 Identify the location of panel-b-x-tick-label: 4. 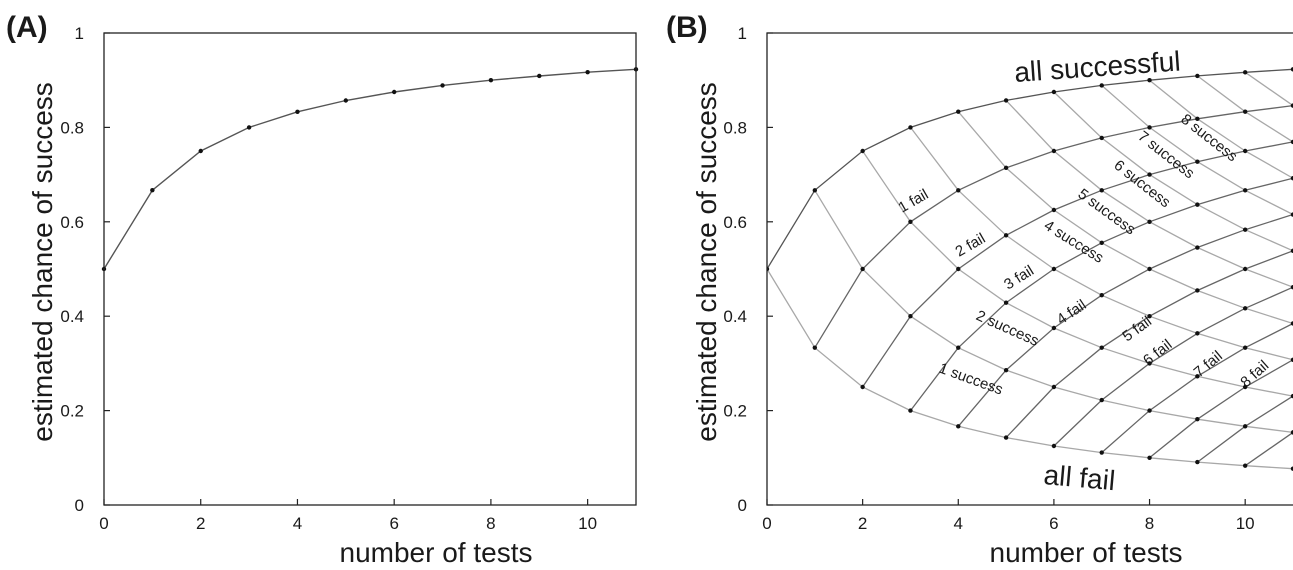
(958, 523).